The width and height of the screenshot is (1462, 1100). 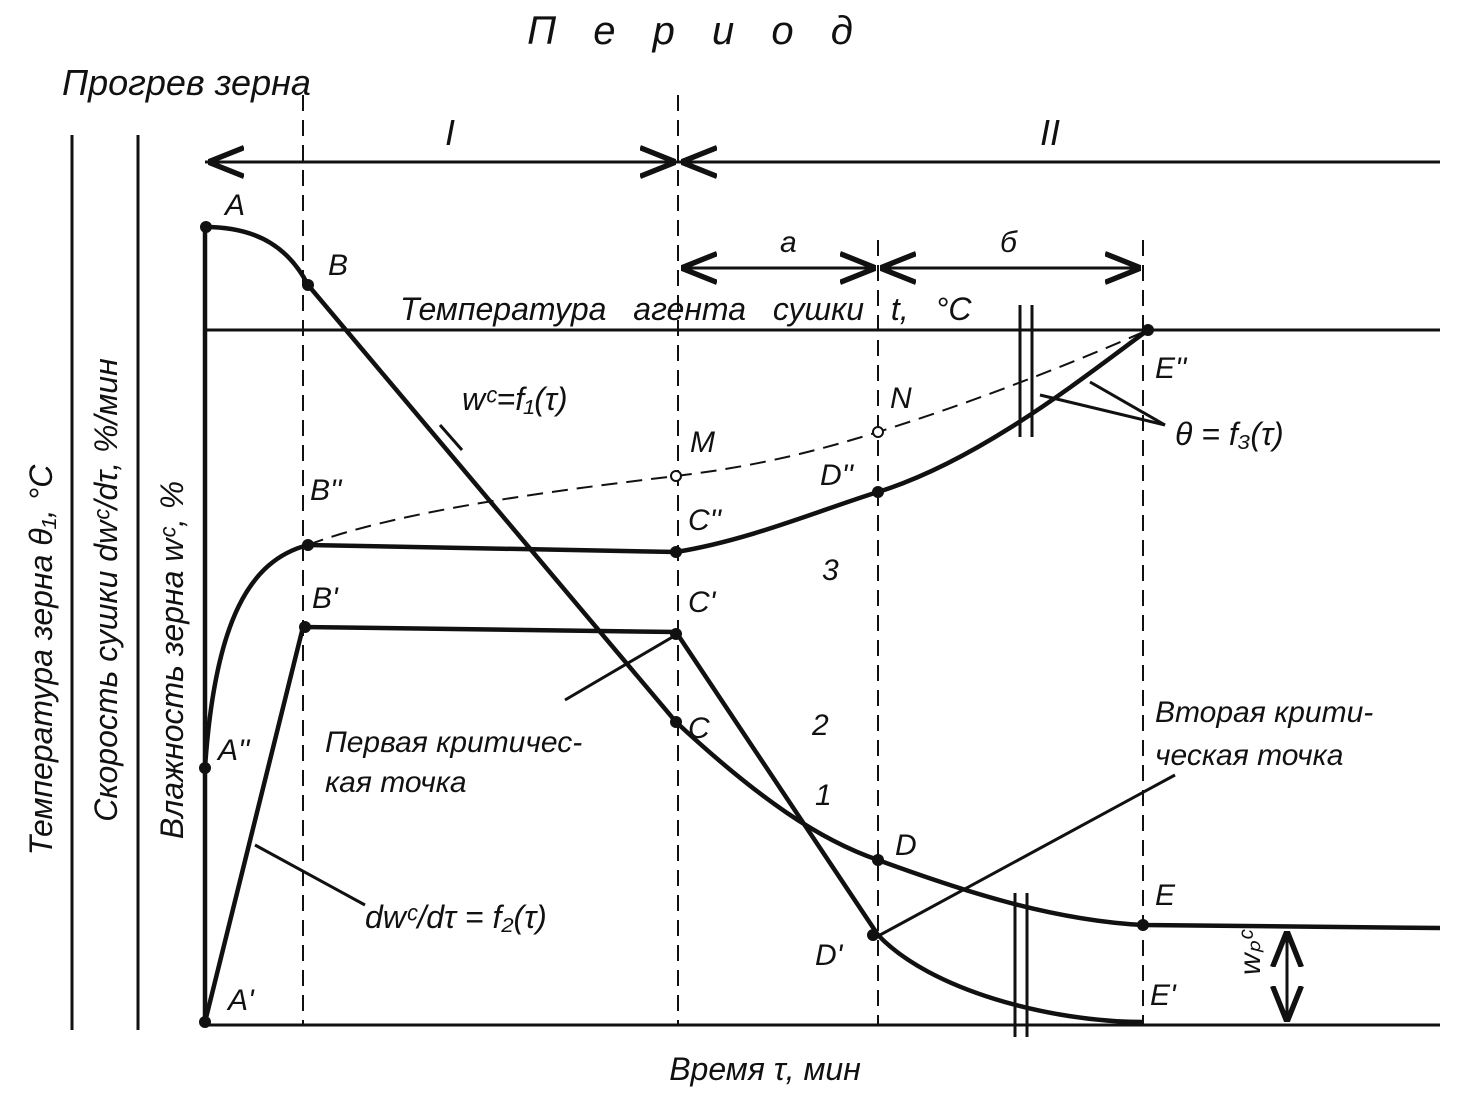 What do you see at coordinates (1229, 434) in the screenshot?
I see `curve-label: θ = f₃(τ)` at bounding box center [1229, 434].